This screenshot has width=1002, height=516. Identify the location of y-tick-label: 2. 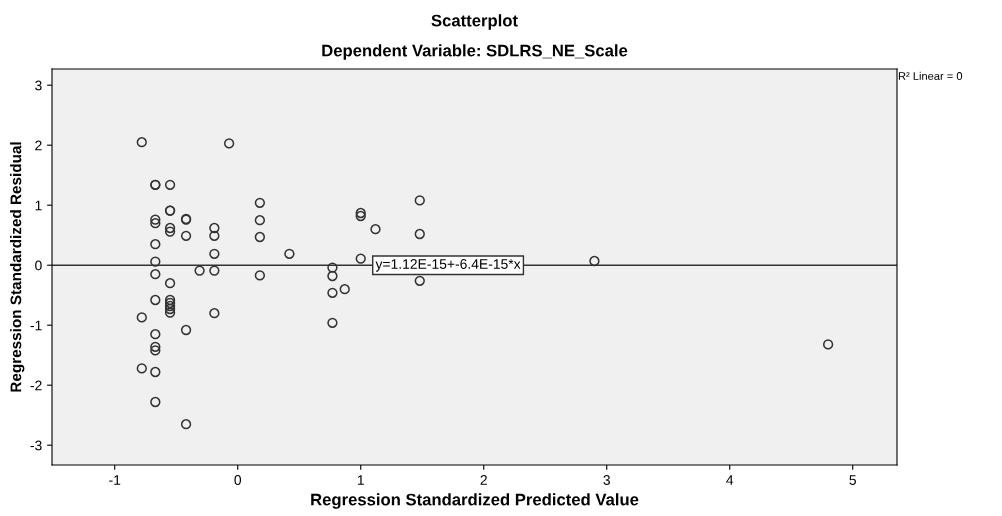
(38, 145).